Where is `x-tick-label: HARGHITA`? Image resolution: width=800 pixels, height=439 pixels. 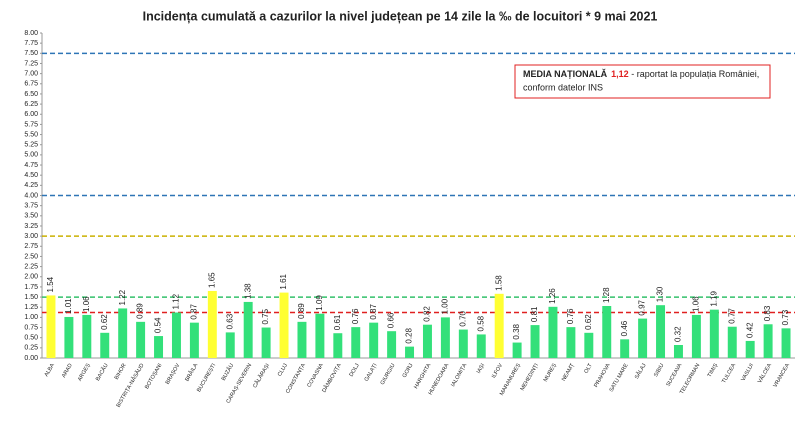
x-tick-label: HARGHITA is located at coordinates (422, 376).